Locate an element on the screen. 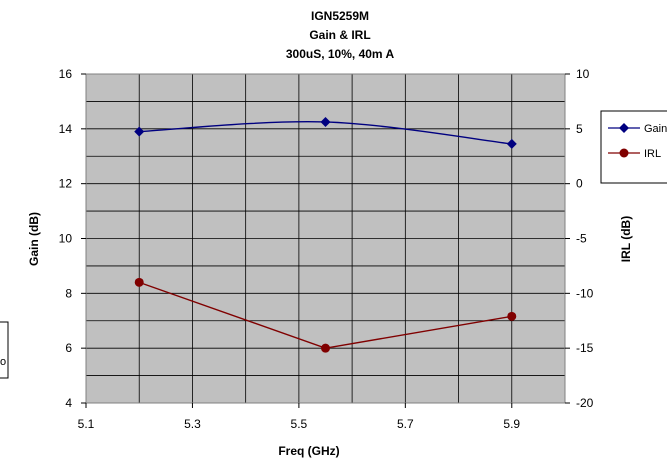 The width and height of the screenshot is (667, 467). y-tick-label: 10 is located at coordinates (66, 239).